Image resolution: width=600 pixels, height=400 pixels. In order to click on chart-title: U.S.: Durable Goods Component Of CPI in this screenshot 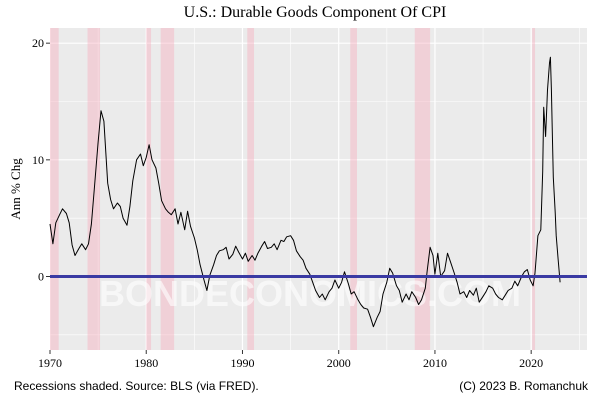, I will do `click(315, 12)`.